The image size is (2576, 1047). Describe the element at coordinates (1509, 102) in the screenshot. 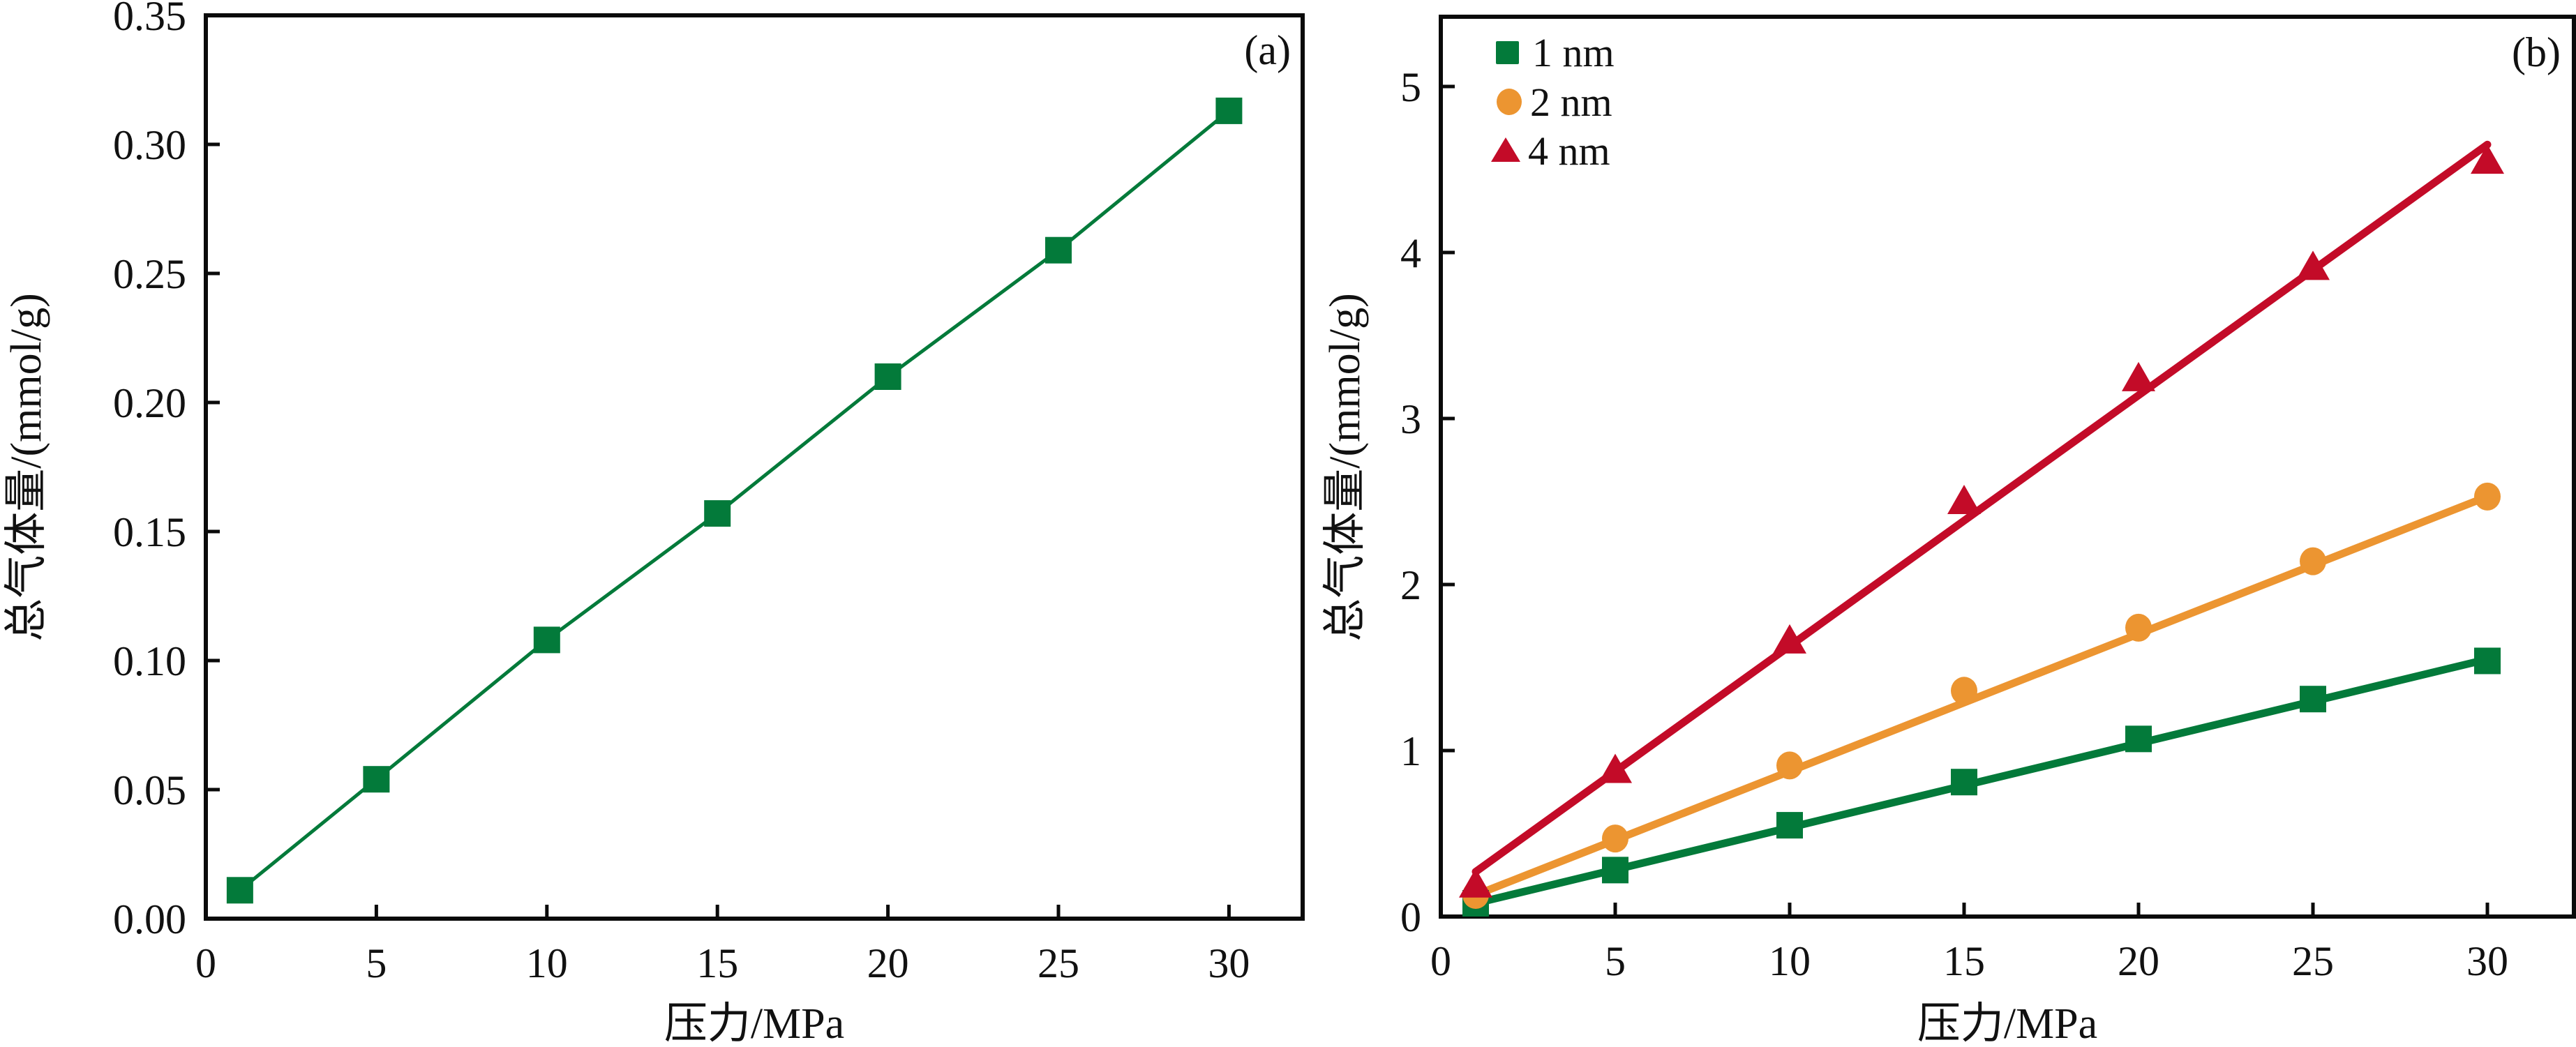

I see `legend-circle-marker-icon` at that location.